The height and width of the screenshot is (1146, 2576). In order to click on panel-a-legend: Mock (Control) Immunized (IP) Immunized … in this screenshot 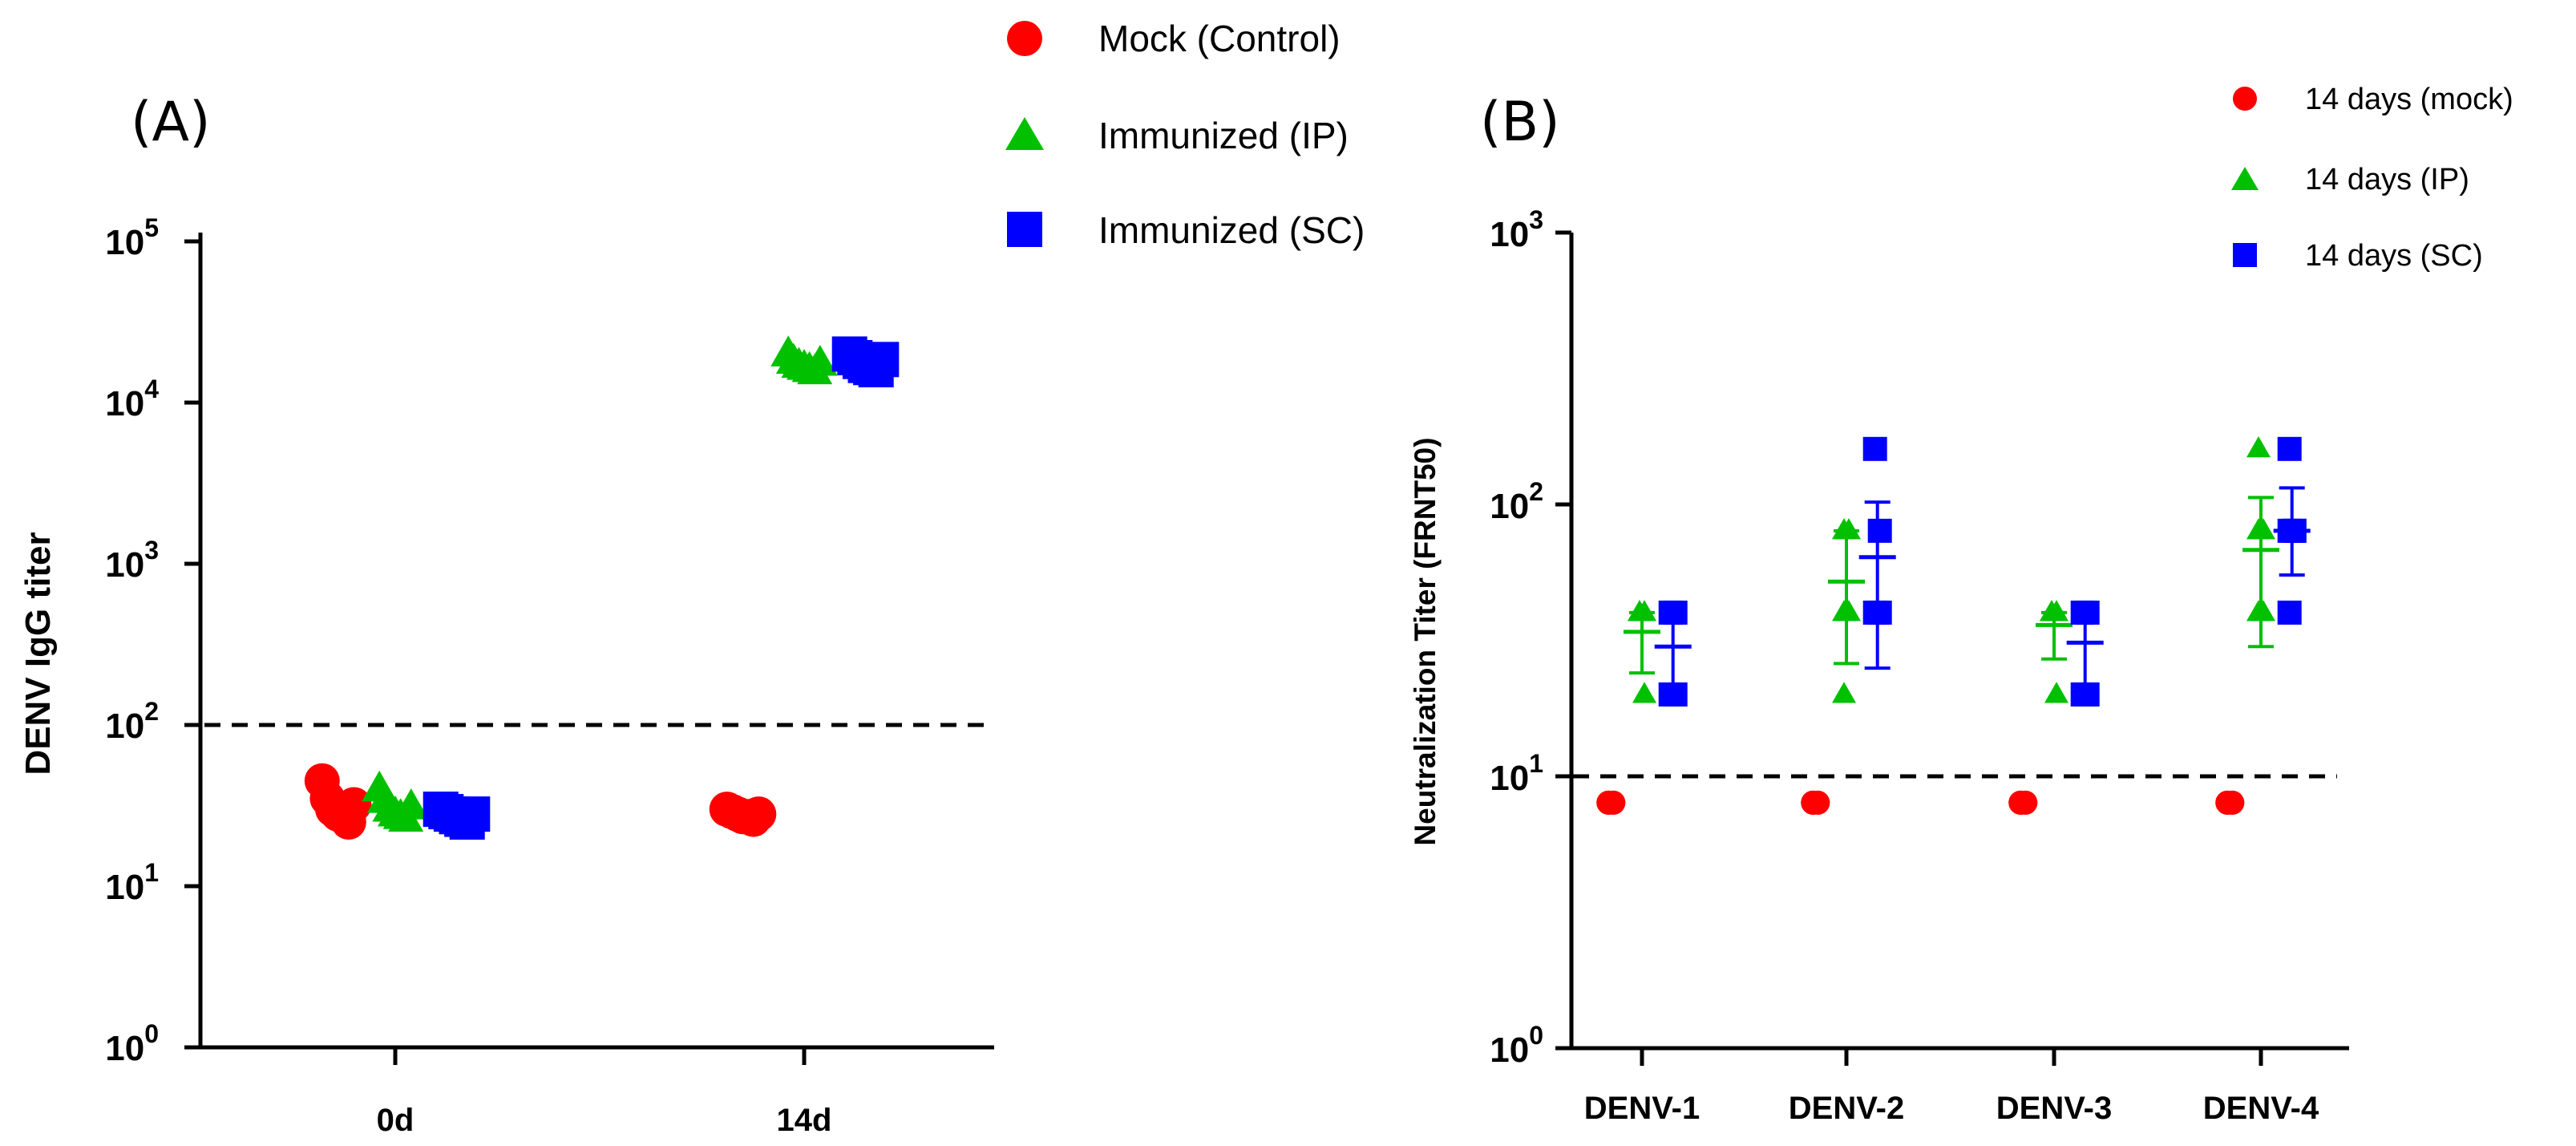, I will do `click(1185, 134)`.